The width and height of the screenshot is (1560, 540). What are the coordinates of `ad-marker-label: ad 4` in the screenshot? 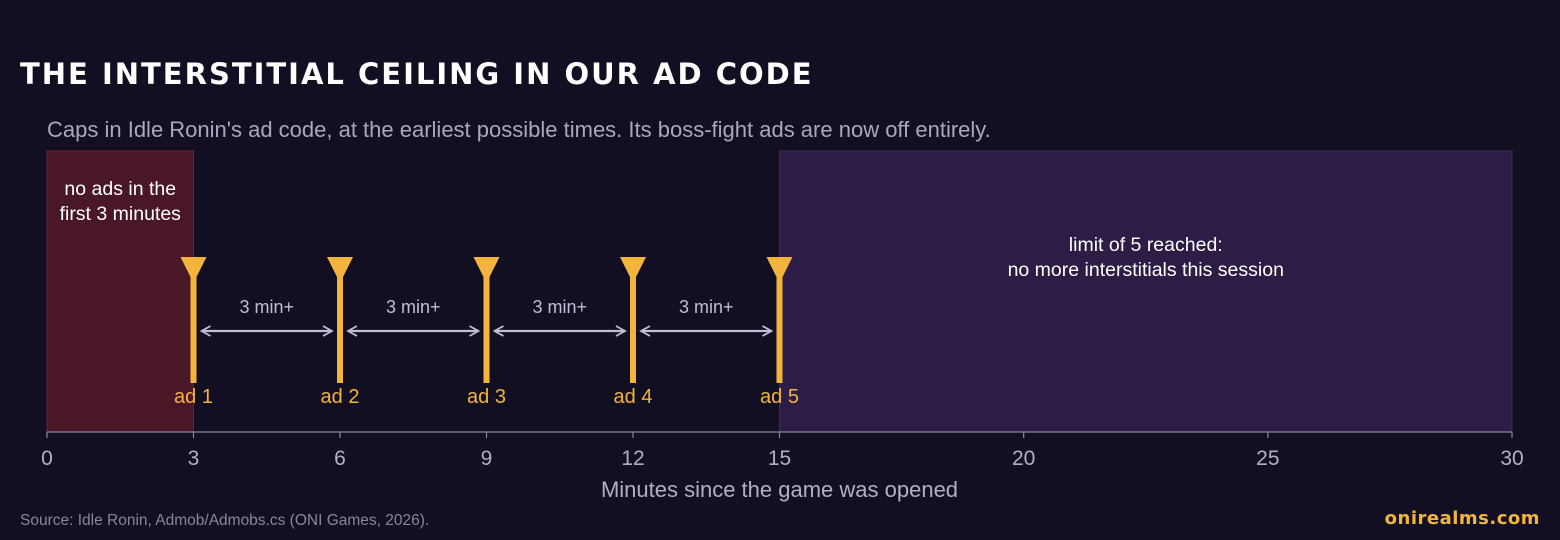 It's located at (633, 397).